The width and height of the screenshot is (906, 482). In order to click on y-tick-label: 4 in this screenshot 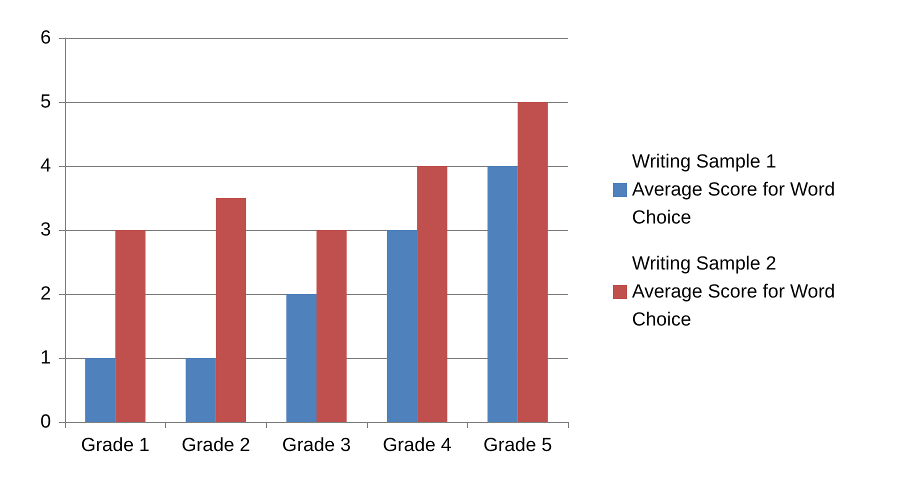, I will do `click(46, 166)`.